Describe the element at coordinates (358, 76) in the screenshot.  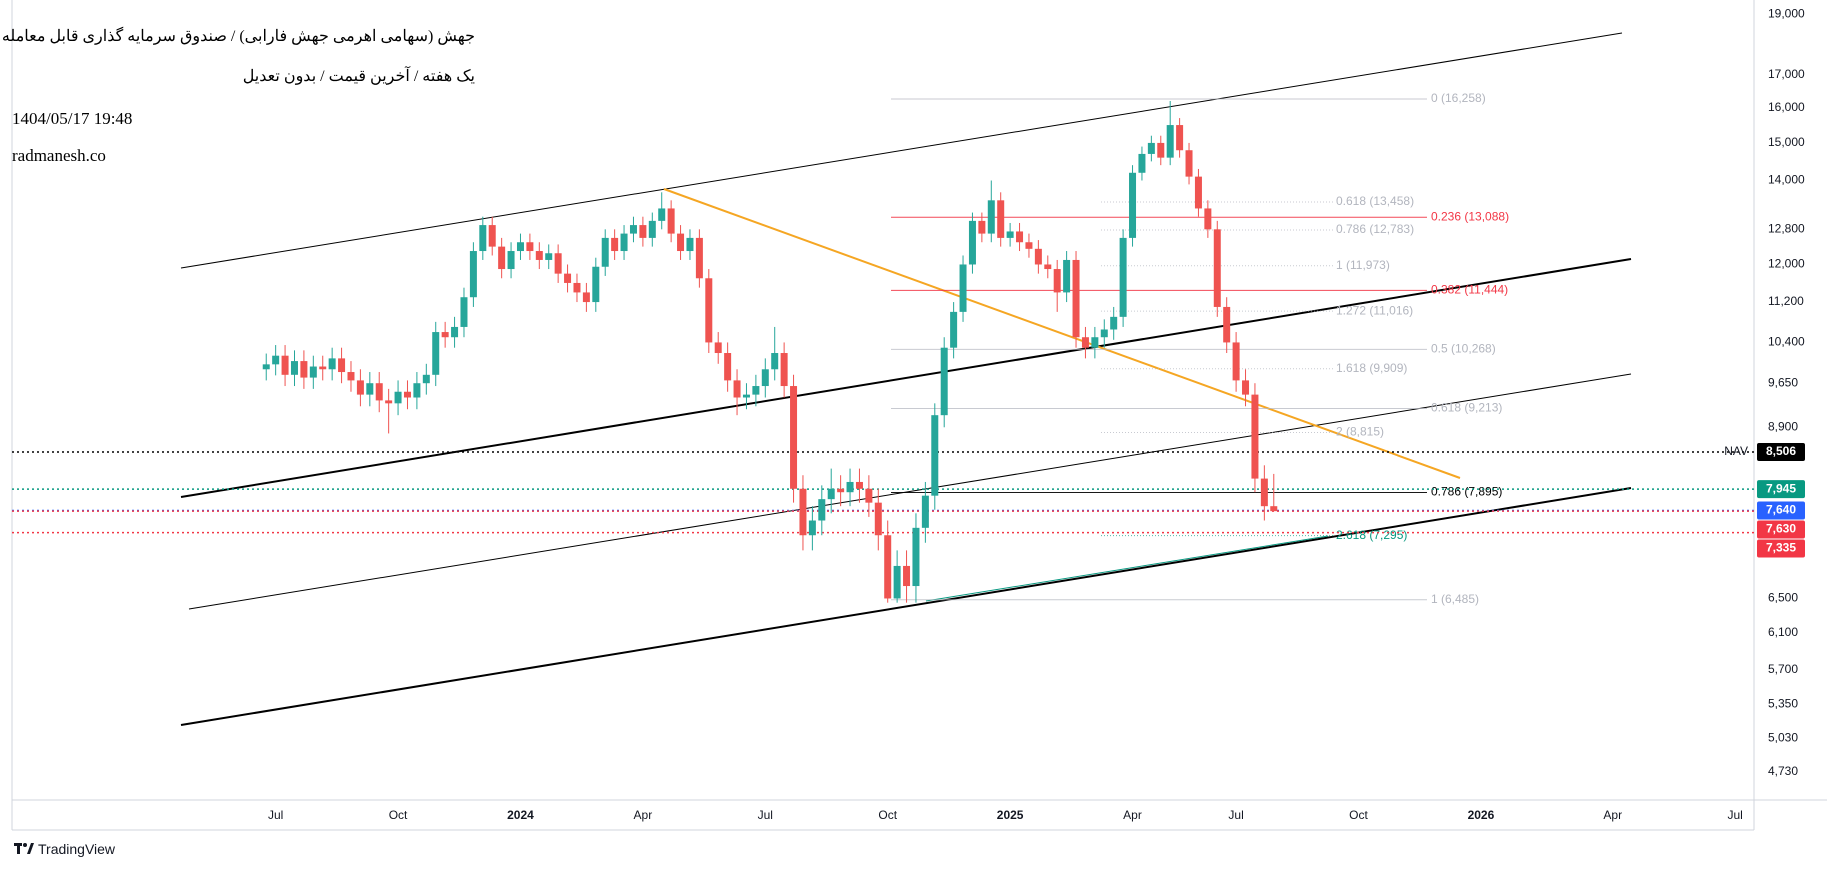
I see `subtitle: یک هفته / آخرین قیمت / بدون تعدیل` at that location.